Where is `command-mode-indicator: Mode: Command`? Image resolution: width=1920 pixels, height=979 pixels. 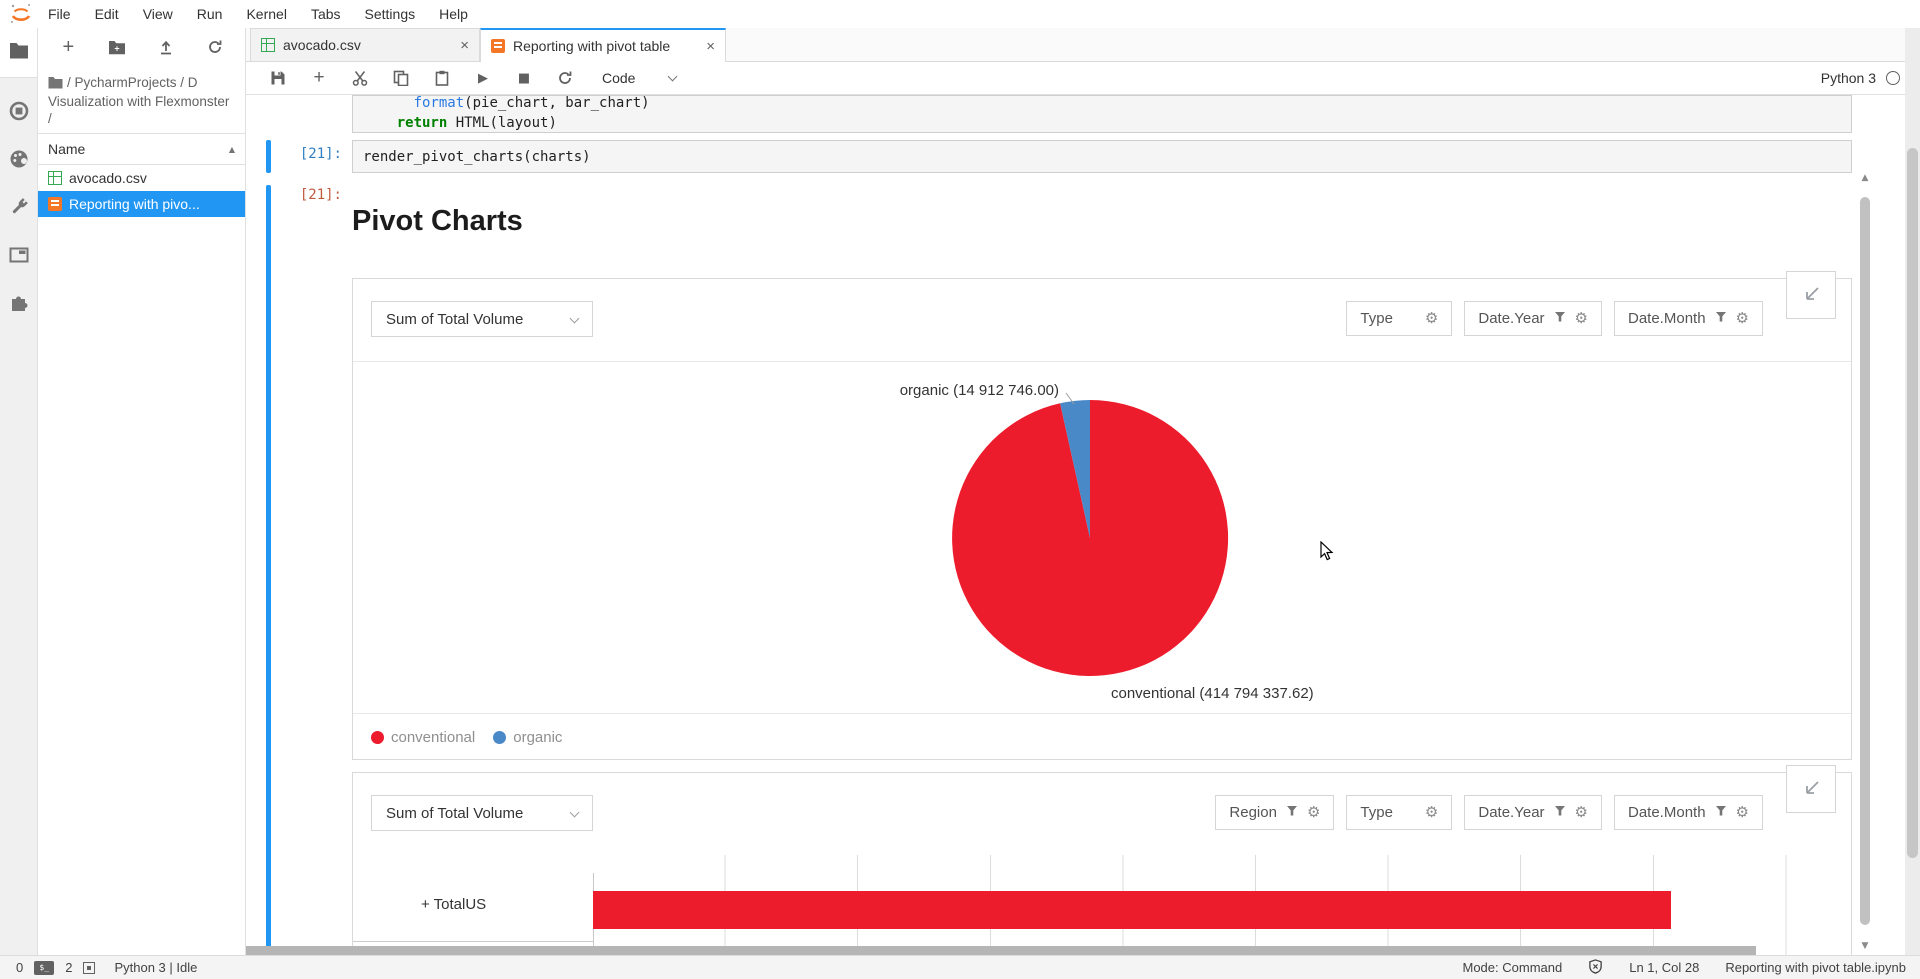
command-mode-indicator: Mode: Command is located at coordinates (1512, 967).